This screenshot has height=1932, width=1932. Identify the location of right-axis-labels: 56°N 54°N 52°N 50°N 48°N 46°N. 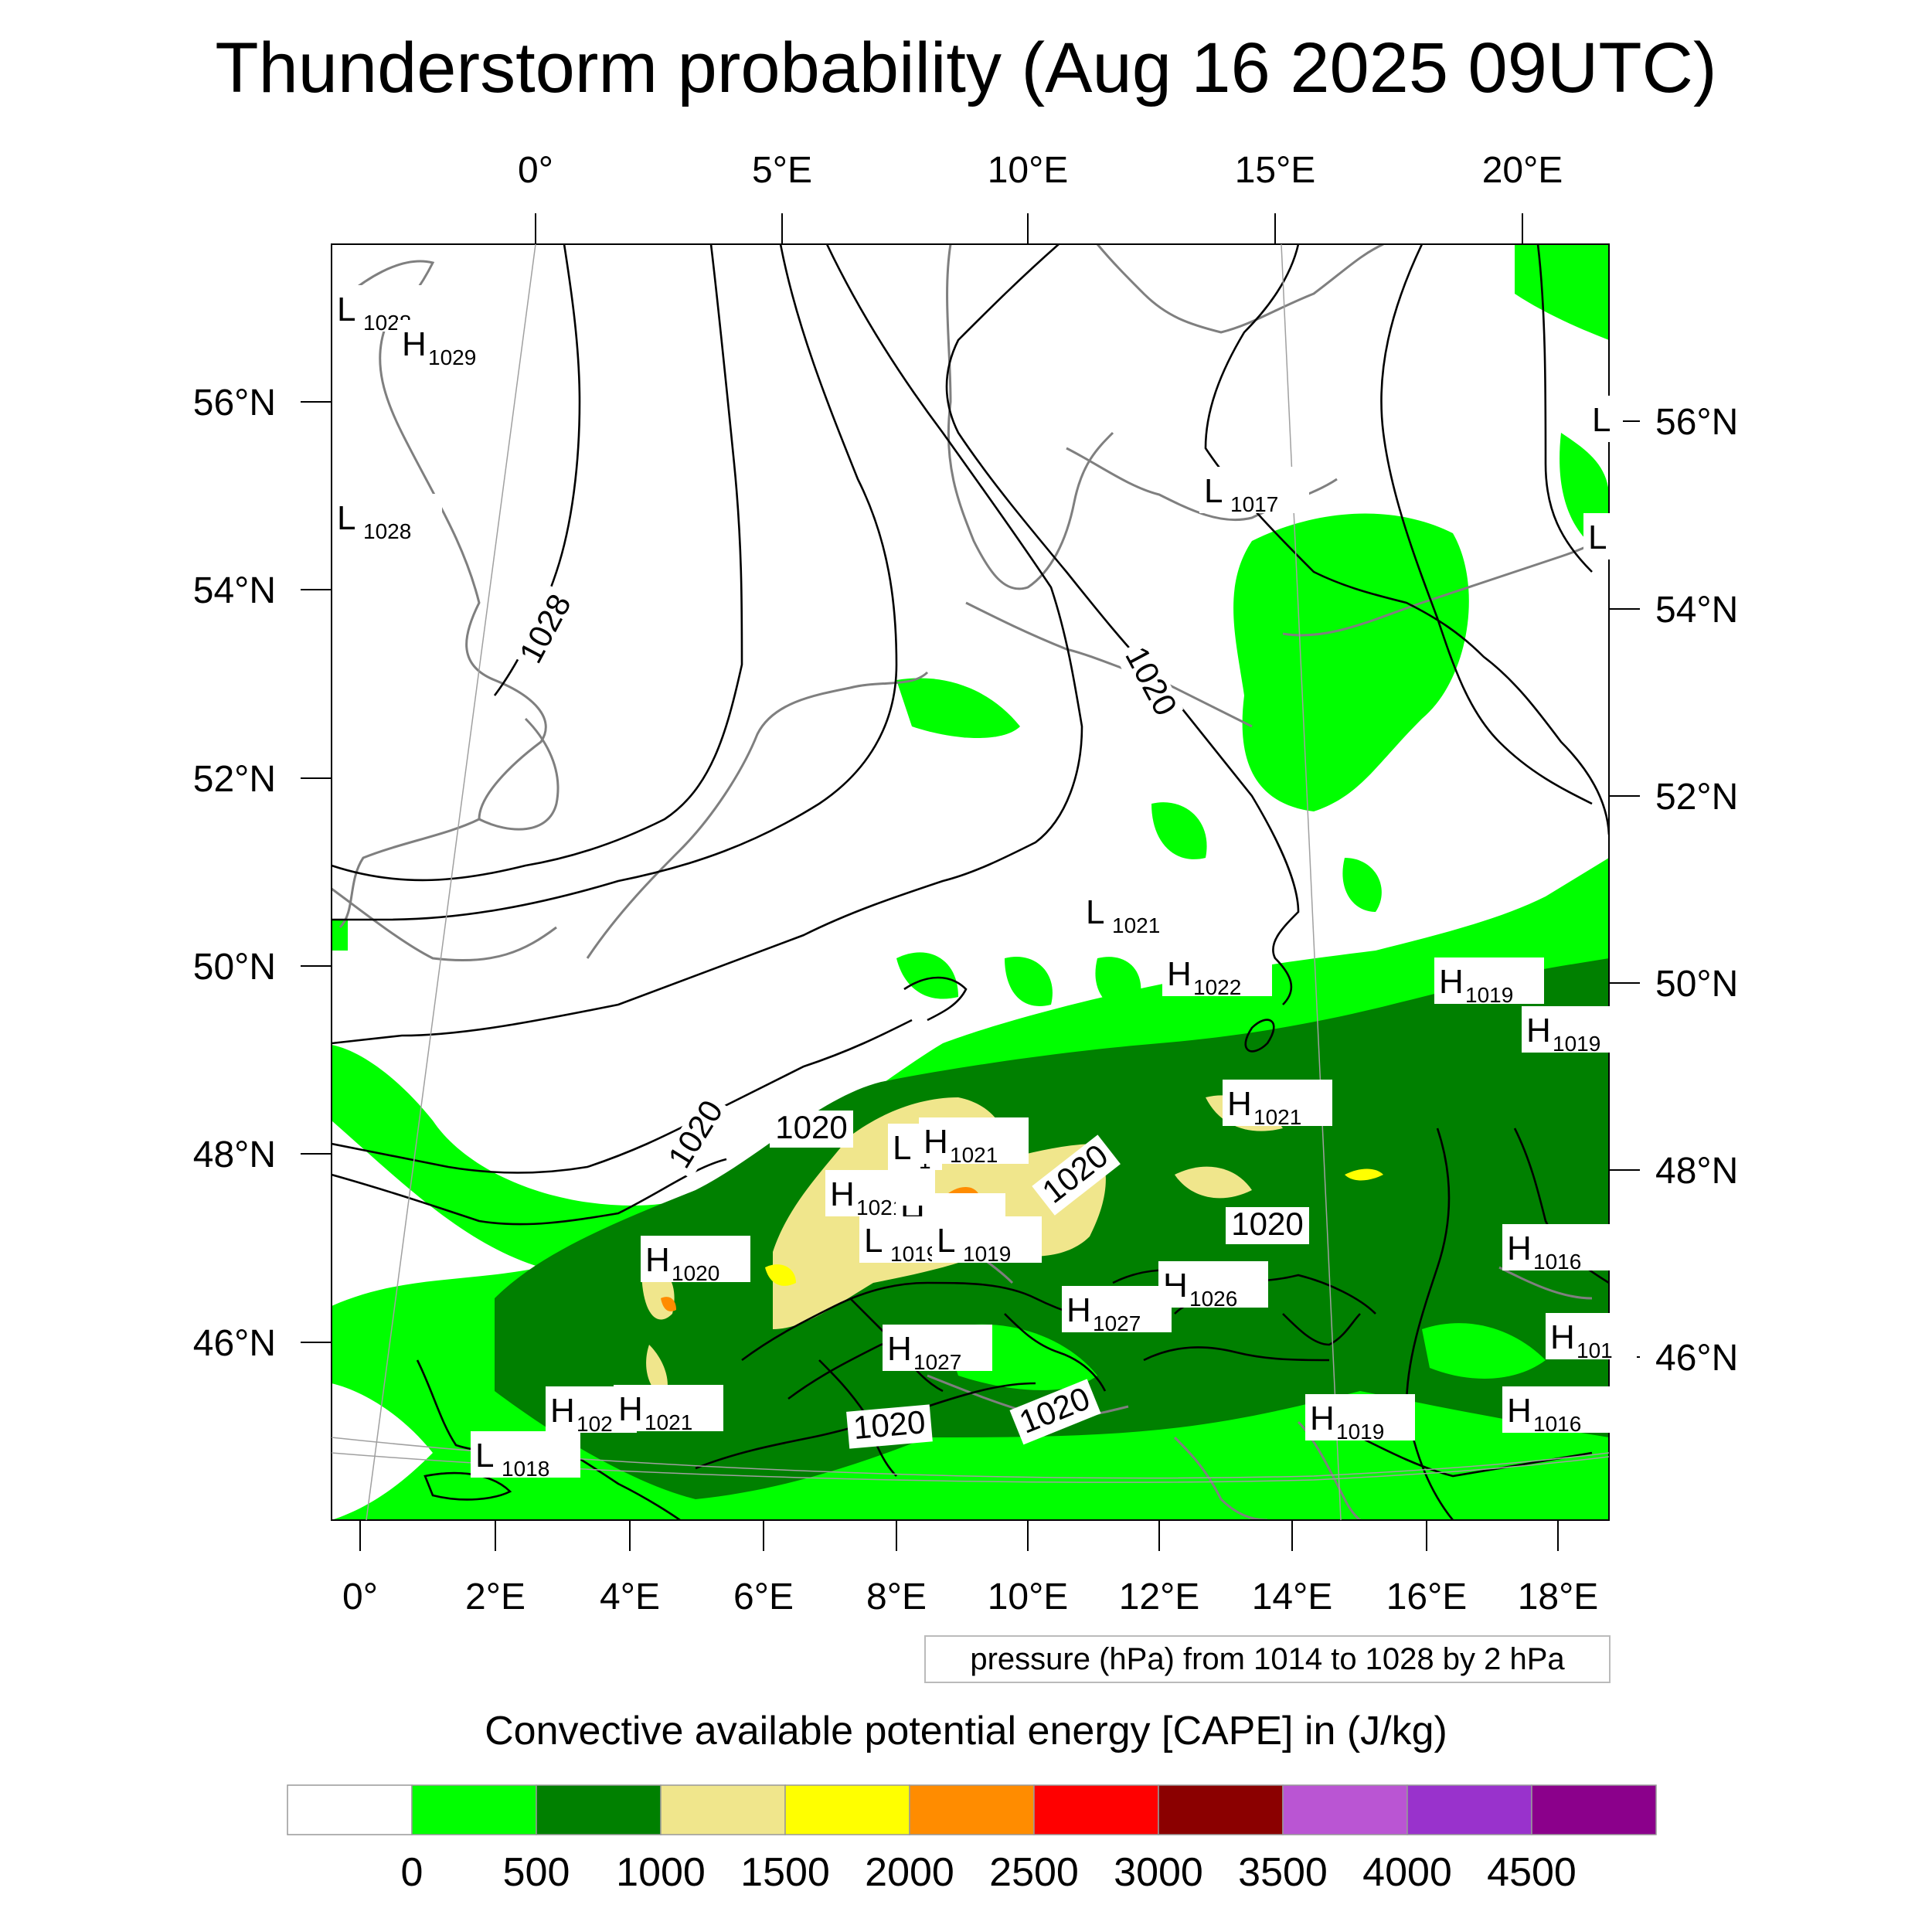
(1697, 891).